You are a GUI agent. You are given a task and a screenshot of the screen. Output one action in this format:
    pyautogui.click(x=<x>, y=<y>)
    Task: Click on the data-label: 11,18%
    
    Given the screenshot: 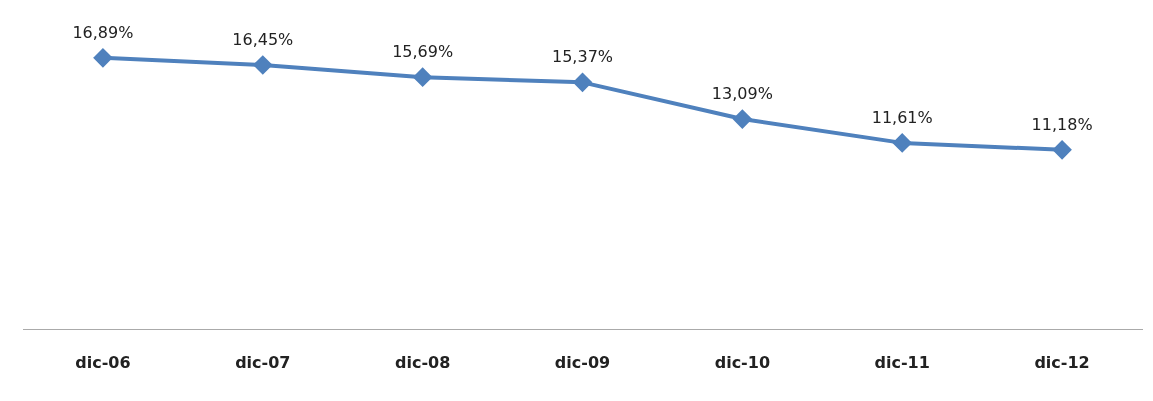 What is the action you would take?
    pyautogui.click(x=1062, y=124)
    